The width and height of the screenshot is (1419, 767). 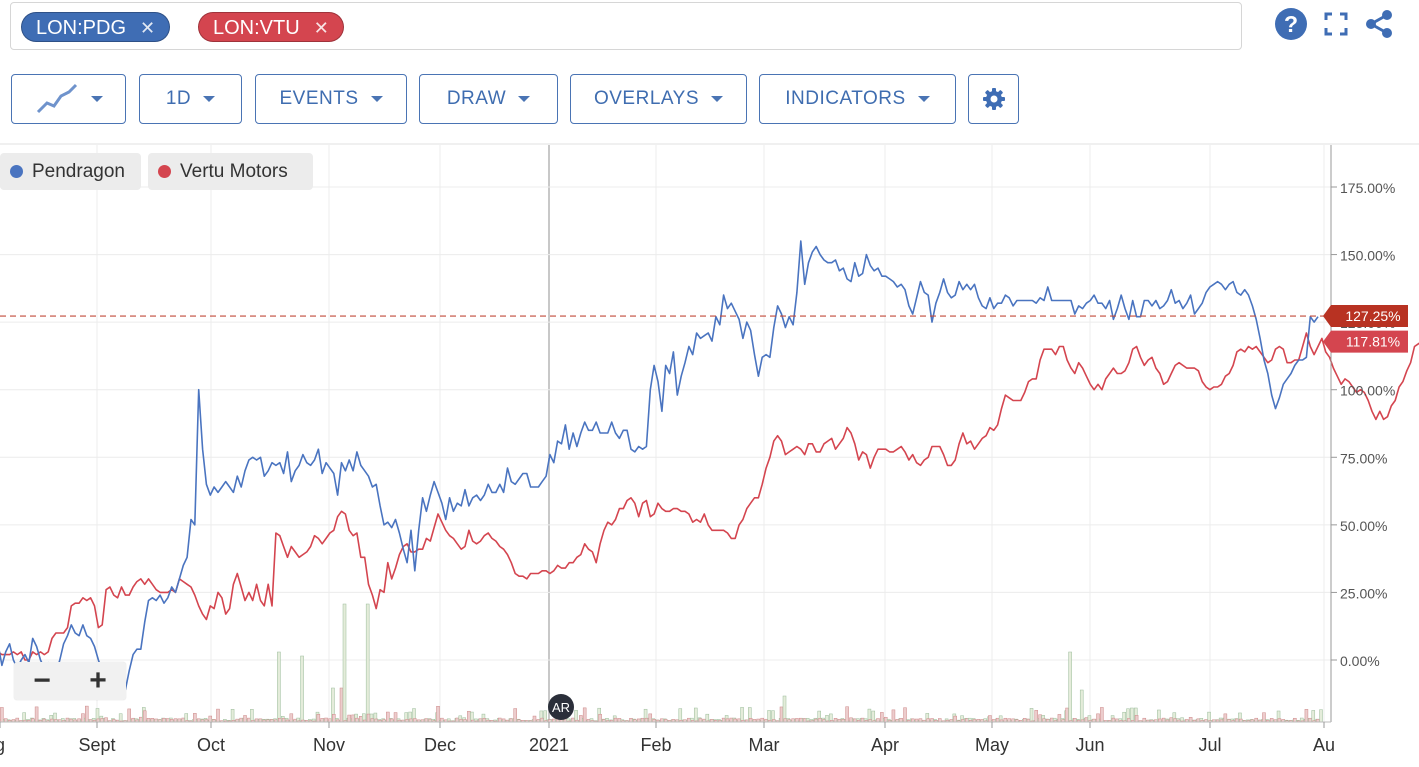 What do you see at coordinates (70, 681) in the screenshot?
I see `zoom-control: − +` at bounding box center [70, 681].